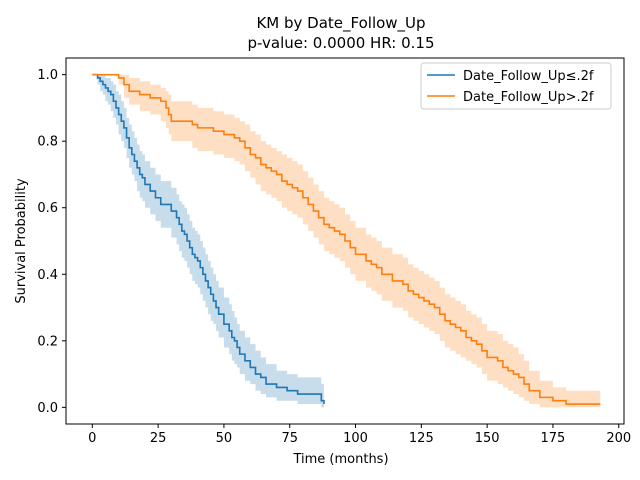  Describe the element at coordinates (355, 438) in the screenshot. I see `x-tick-label: 100` at that location.